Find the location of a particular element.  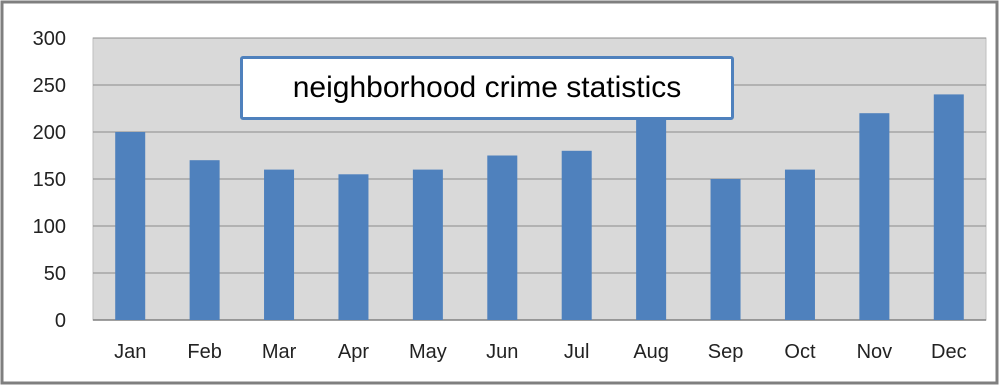

bar-nov is located at coordinates (874, 216).